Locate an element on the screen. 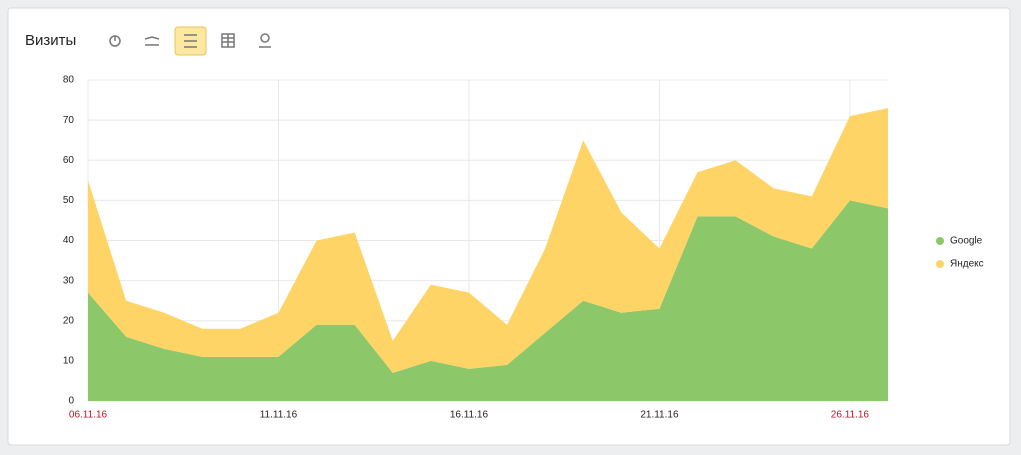  stacked-area-button is located at coordinates (190, 41).